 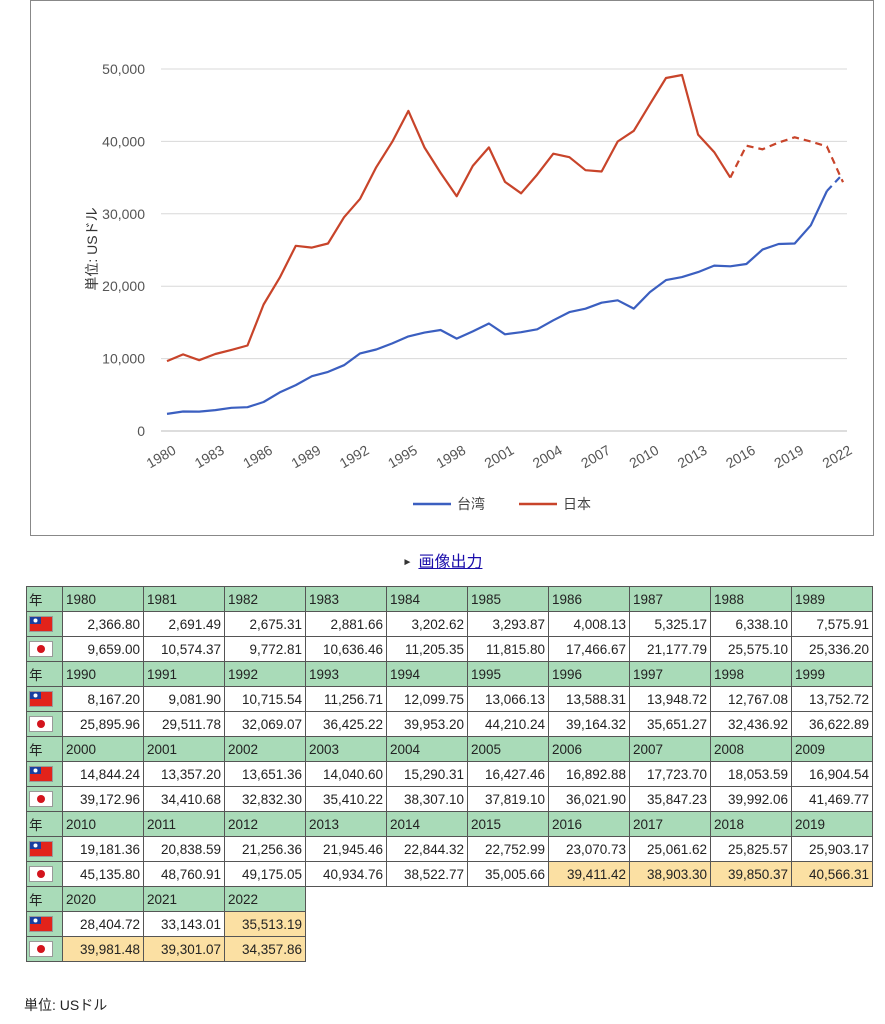 What do you see at coordinates (751, 849) in the screenshot?
I see `taiwan-value-cell: 25,825.57` at bounding box center [751, 849].